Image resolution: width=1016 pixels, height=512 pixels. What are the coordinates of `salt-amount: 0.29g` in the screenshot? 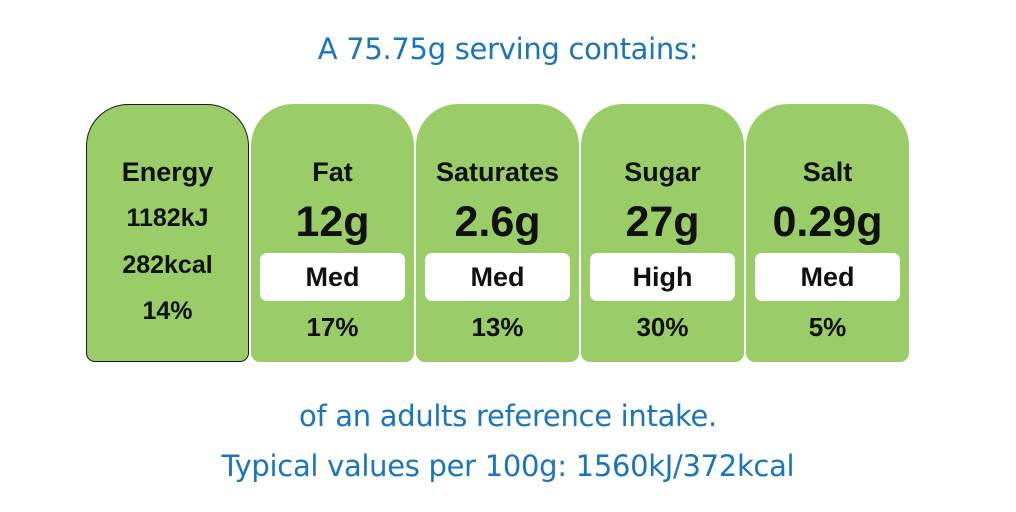 It's located at (827, 222).